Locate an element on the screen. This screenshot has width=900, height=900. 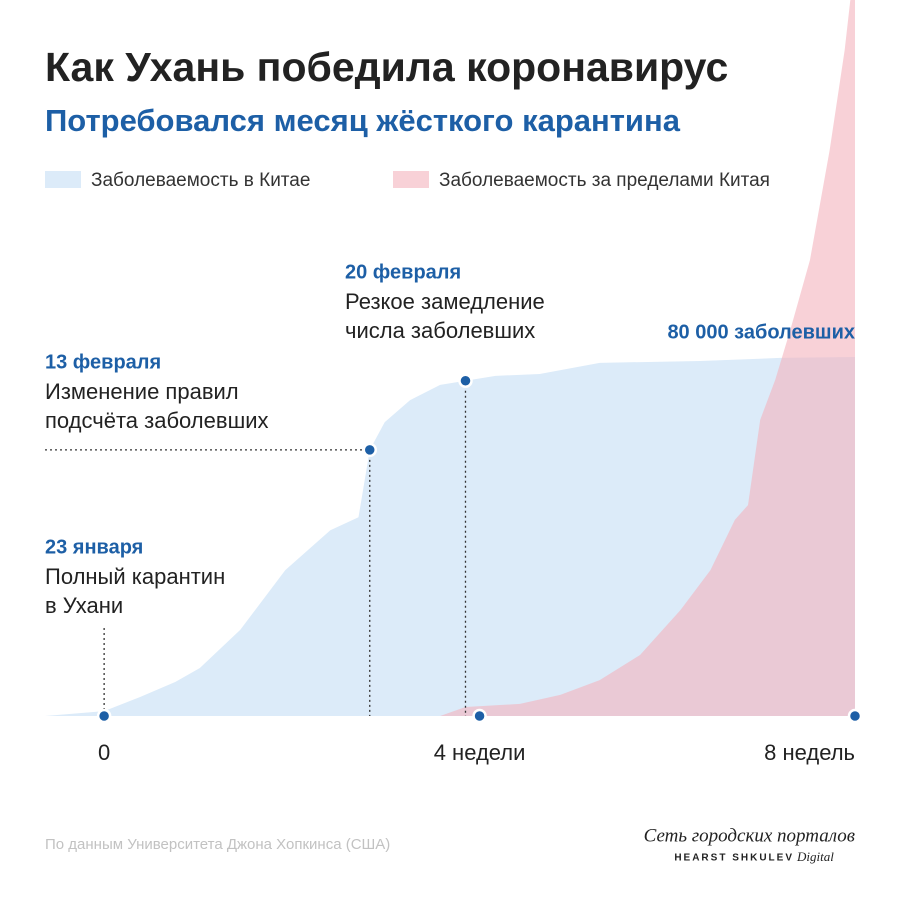
legend-label: Заболеваемость за пределами Китая is located at coordinates (604, 180).